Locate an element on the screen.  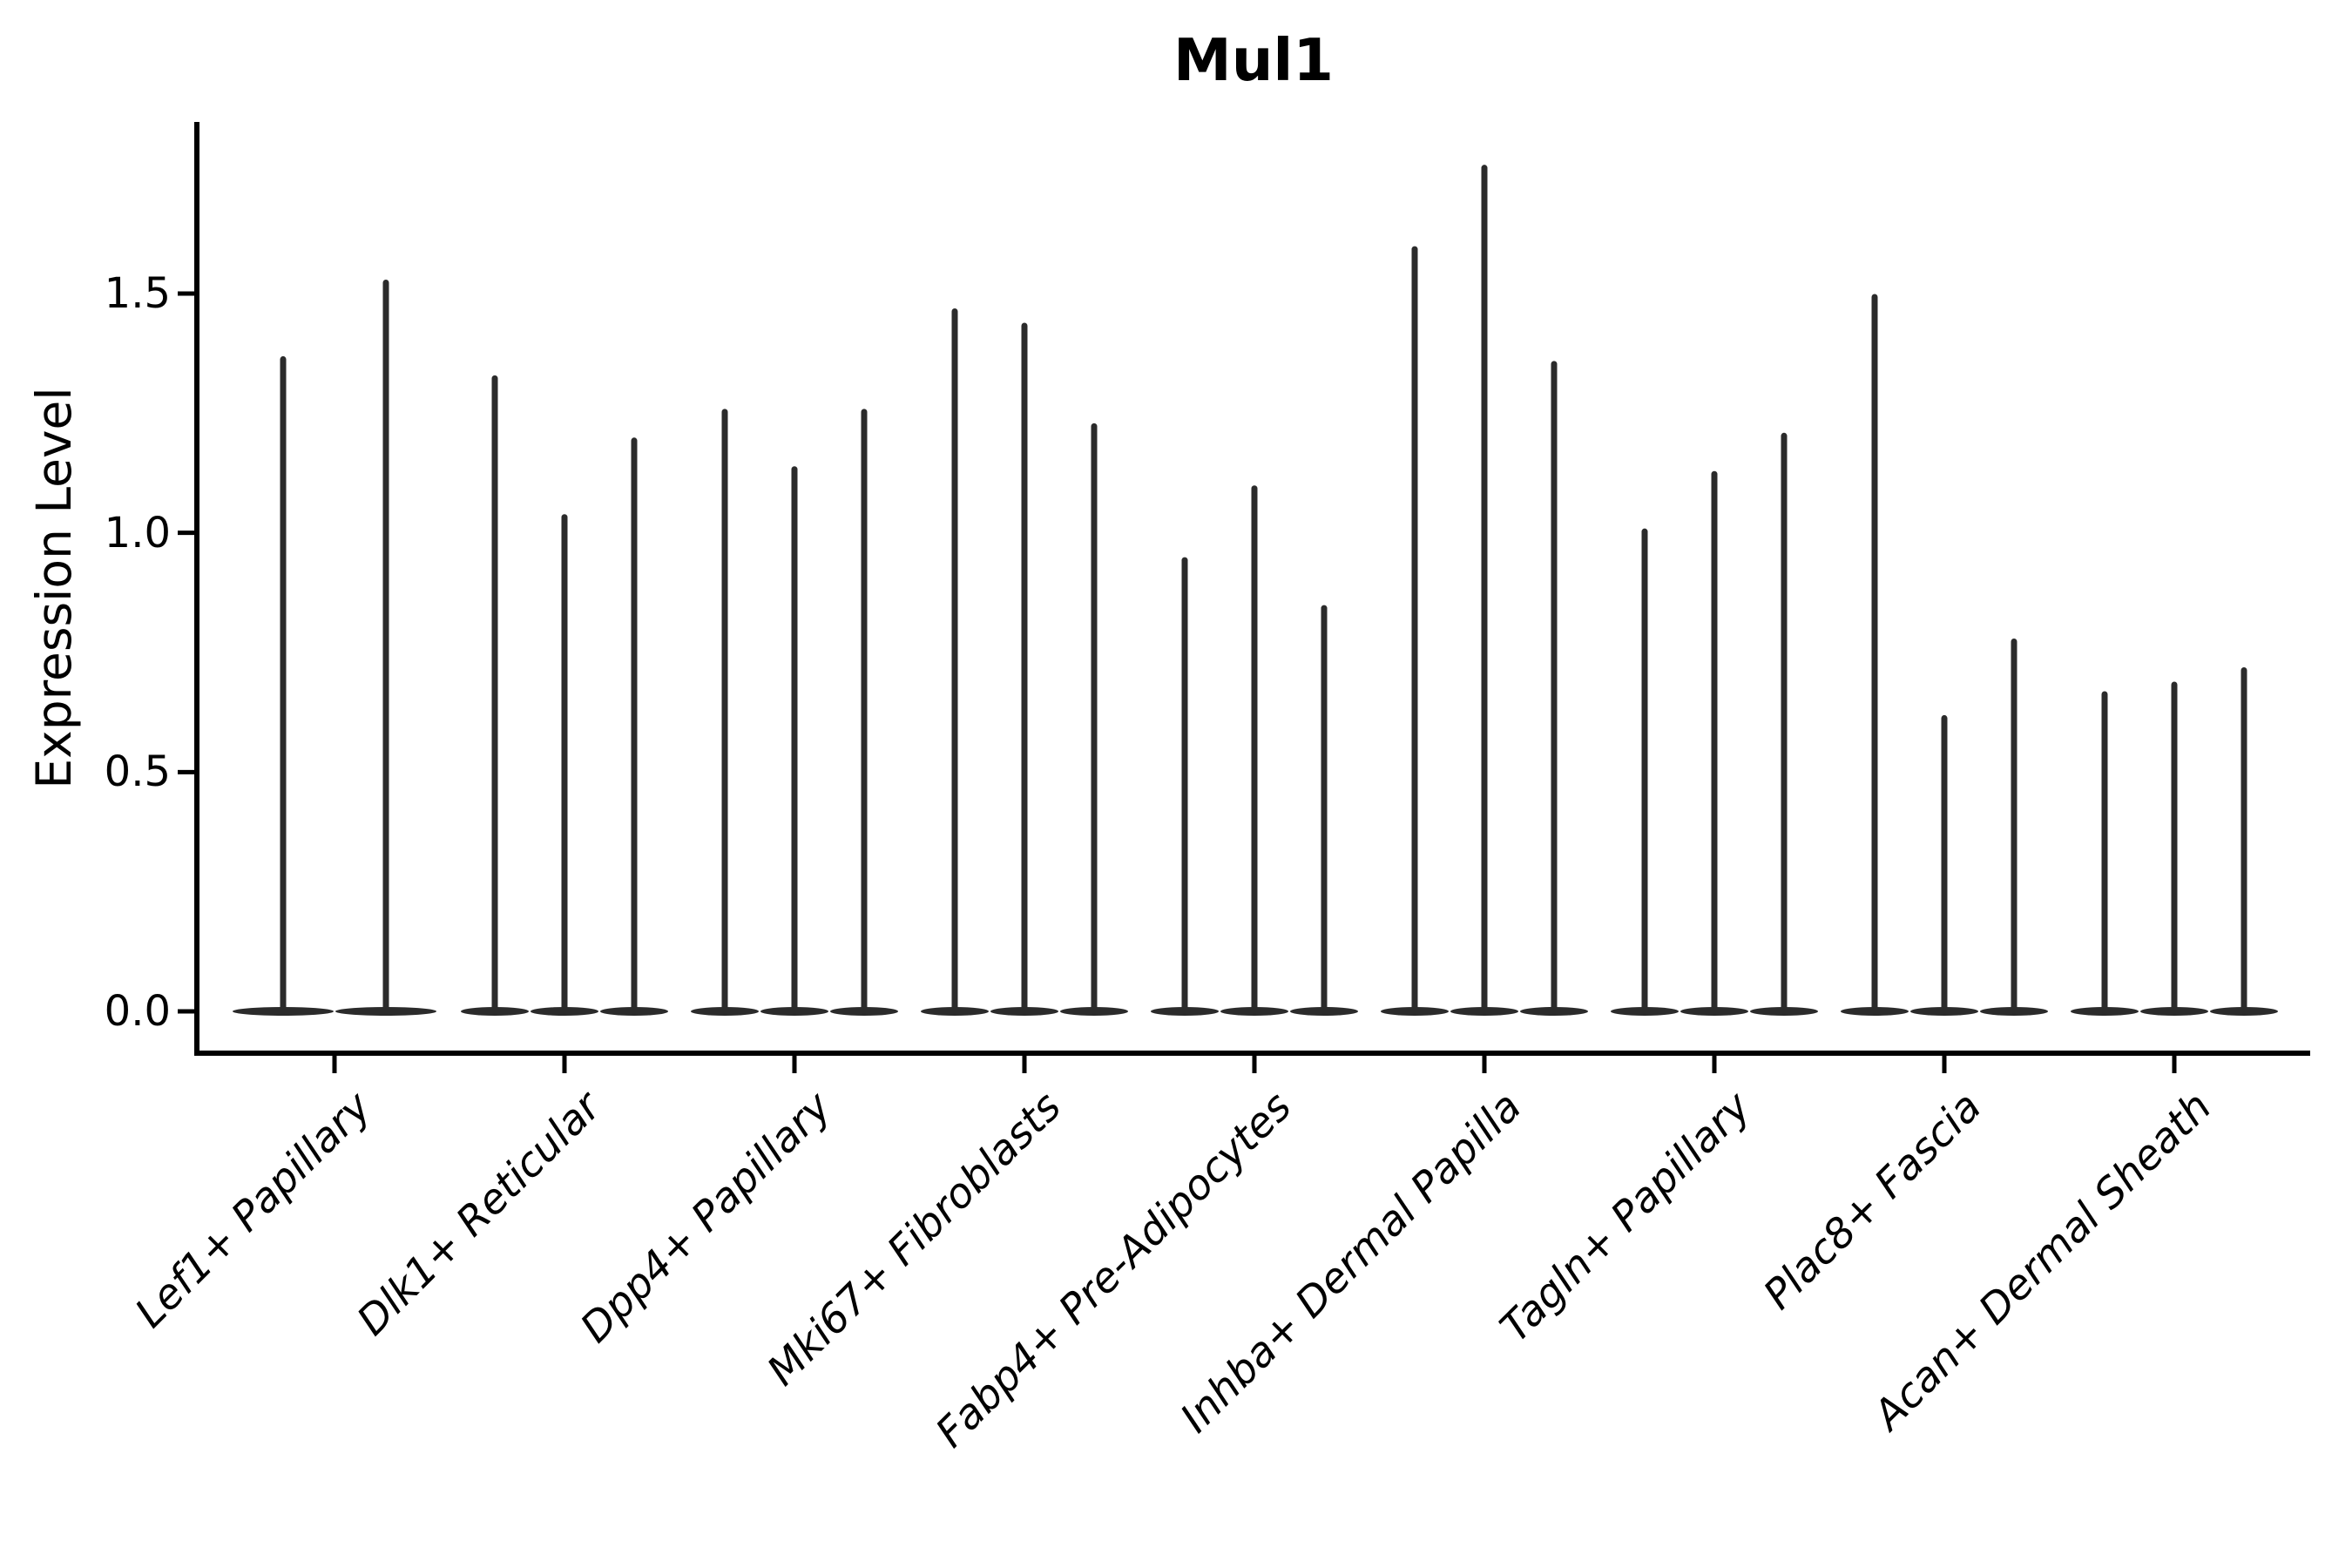
y-tick-label: 0.0 is located at coordinates (137, 1012).